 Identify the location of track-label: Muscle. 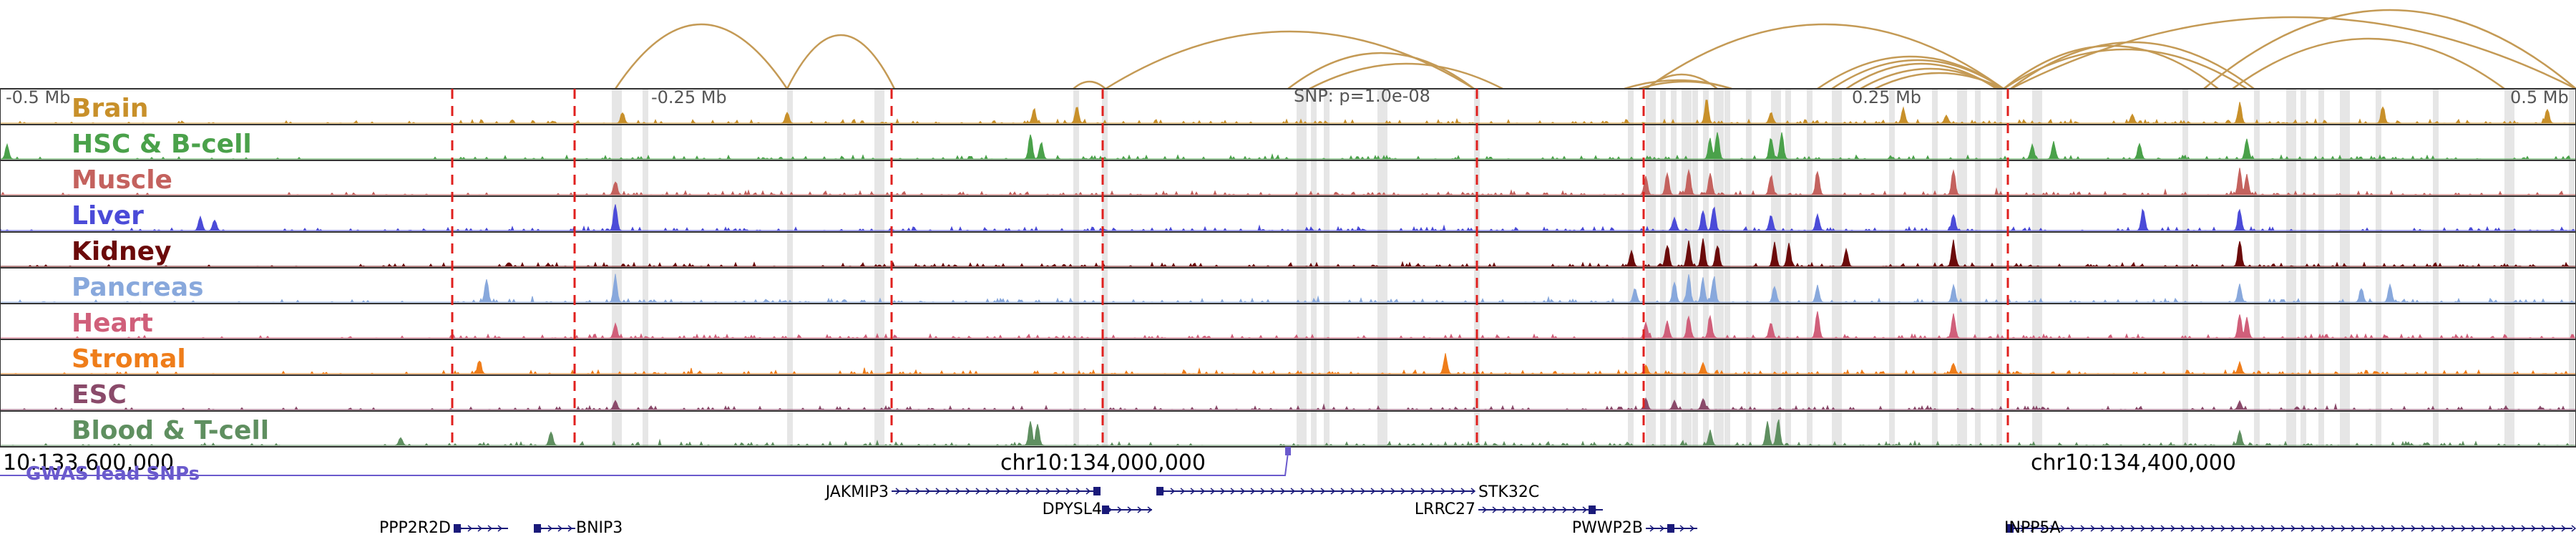
(122, 180).